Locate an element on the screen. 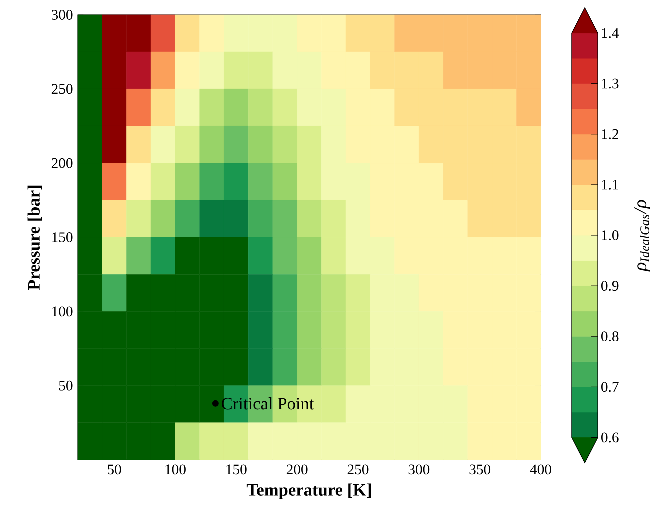  x-tick-label: 400 is located at coordinates (541, 469).